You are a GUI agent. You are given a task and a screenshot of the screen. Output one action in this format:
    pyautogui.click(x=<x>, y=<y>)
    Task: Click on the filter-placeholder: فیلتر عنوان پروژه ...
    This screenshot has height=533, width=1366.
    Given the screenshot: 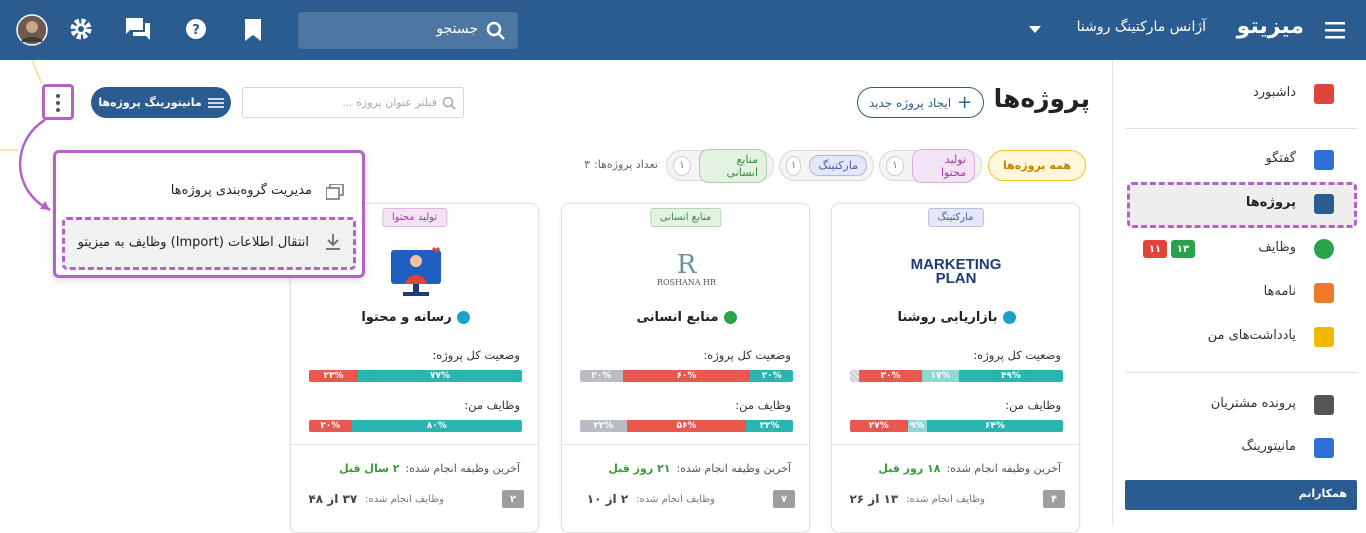 What is the action you would take?
    pyautogui.click(x=389, y=102)
    